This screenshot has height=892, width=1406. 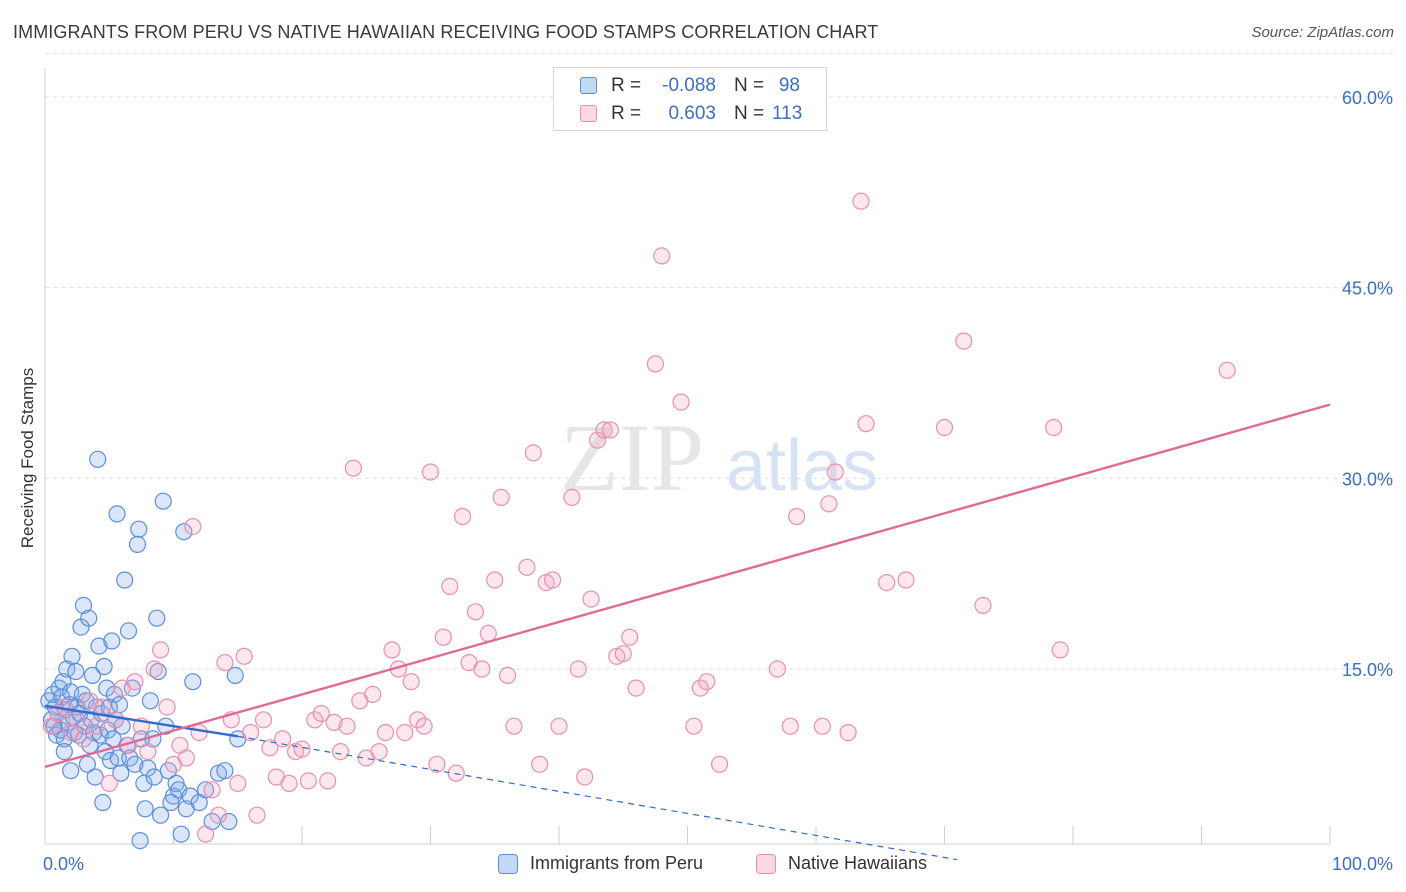 I want to click on stats-n-value: 98, so click(x=789, y=85).